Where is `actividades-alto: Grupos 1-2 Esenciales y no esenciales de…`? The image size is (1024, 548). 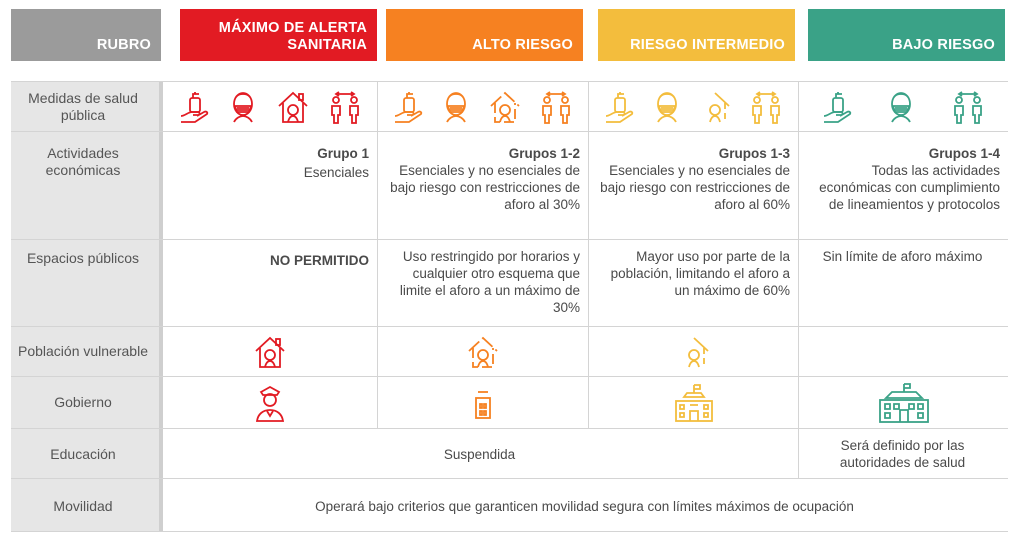 actividades-alto: Grupos 1-2 Esenciales y no esenciales de… is located at coordinates (483, 185).